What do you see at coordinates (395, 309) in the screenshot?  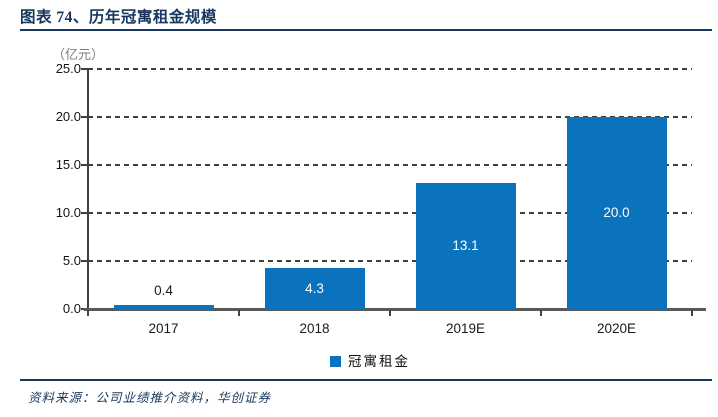 I see `x-axis-line` at bounding box center [395, 309].